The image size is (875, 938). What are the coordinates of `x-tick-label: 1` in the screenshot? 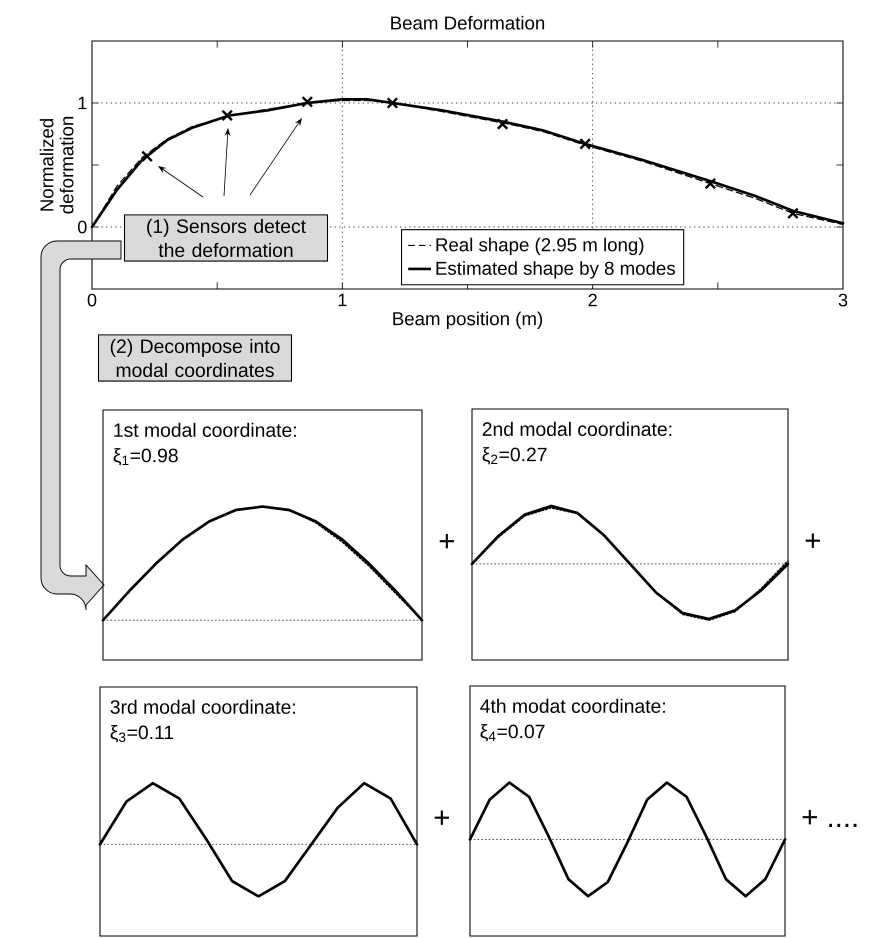 It's located at (342, 300).